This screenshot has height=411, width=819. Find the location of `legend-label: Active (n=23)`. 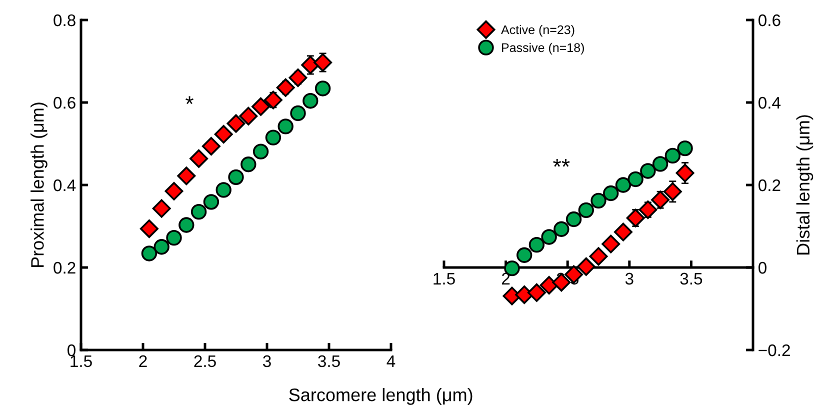

legend-label: Active (n=23) is located at coordinates (537, 31).